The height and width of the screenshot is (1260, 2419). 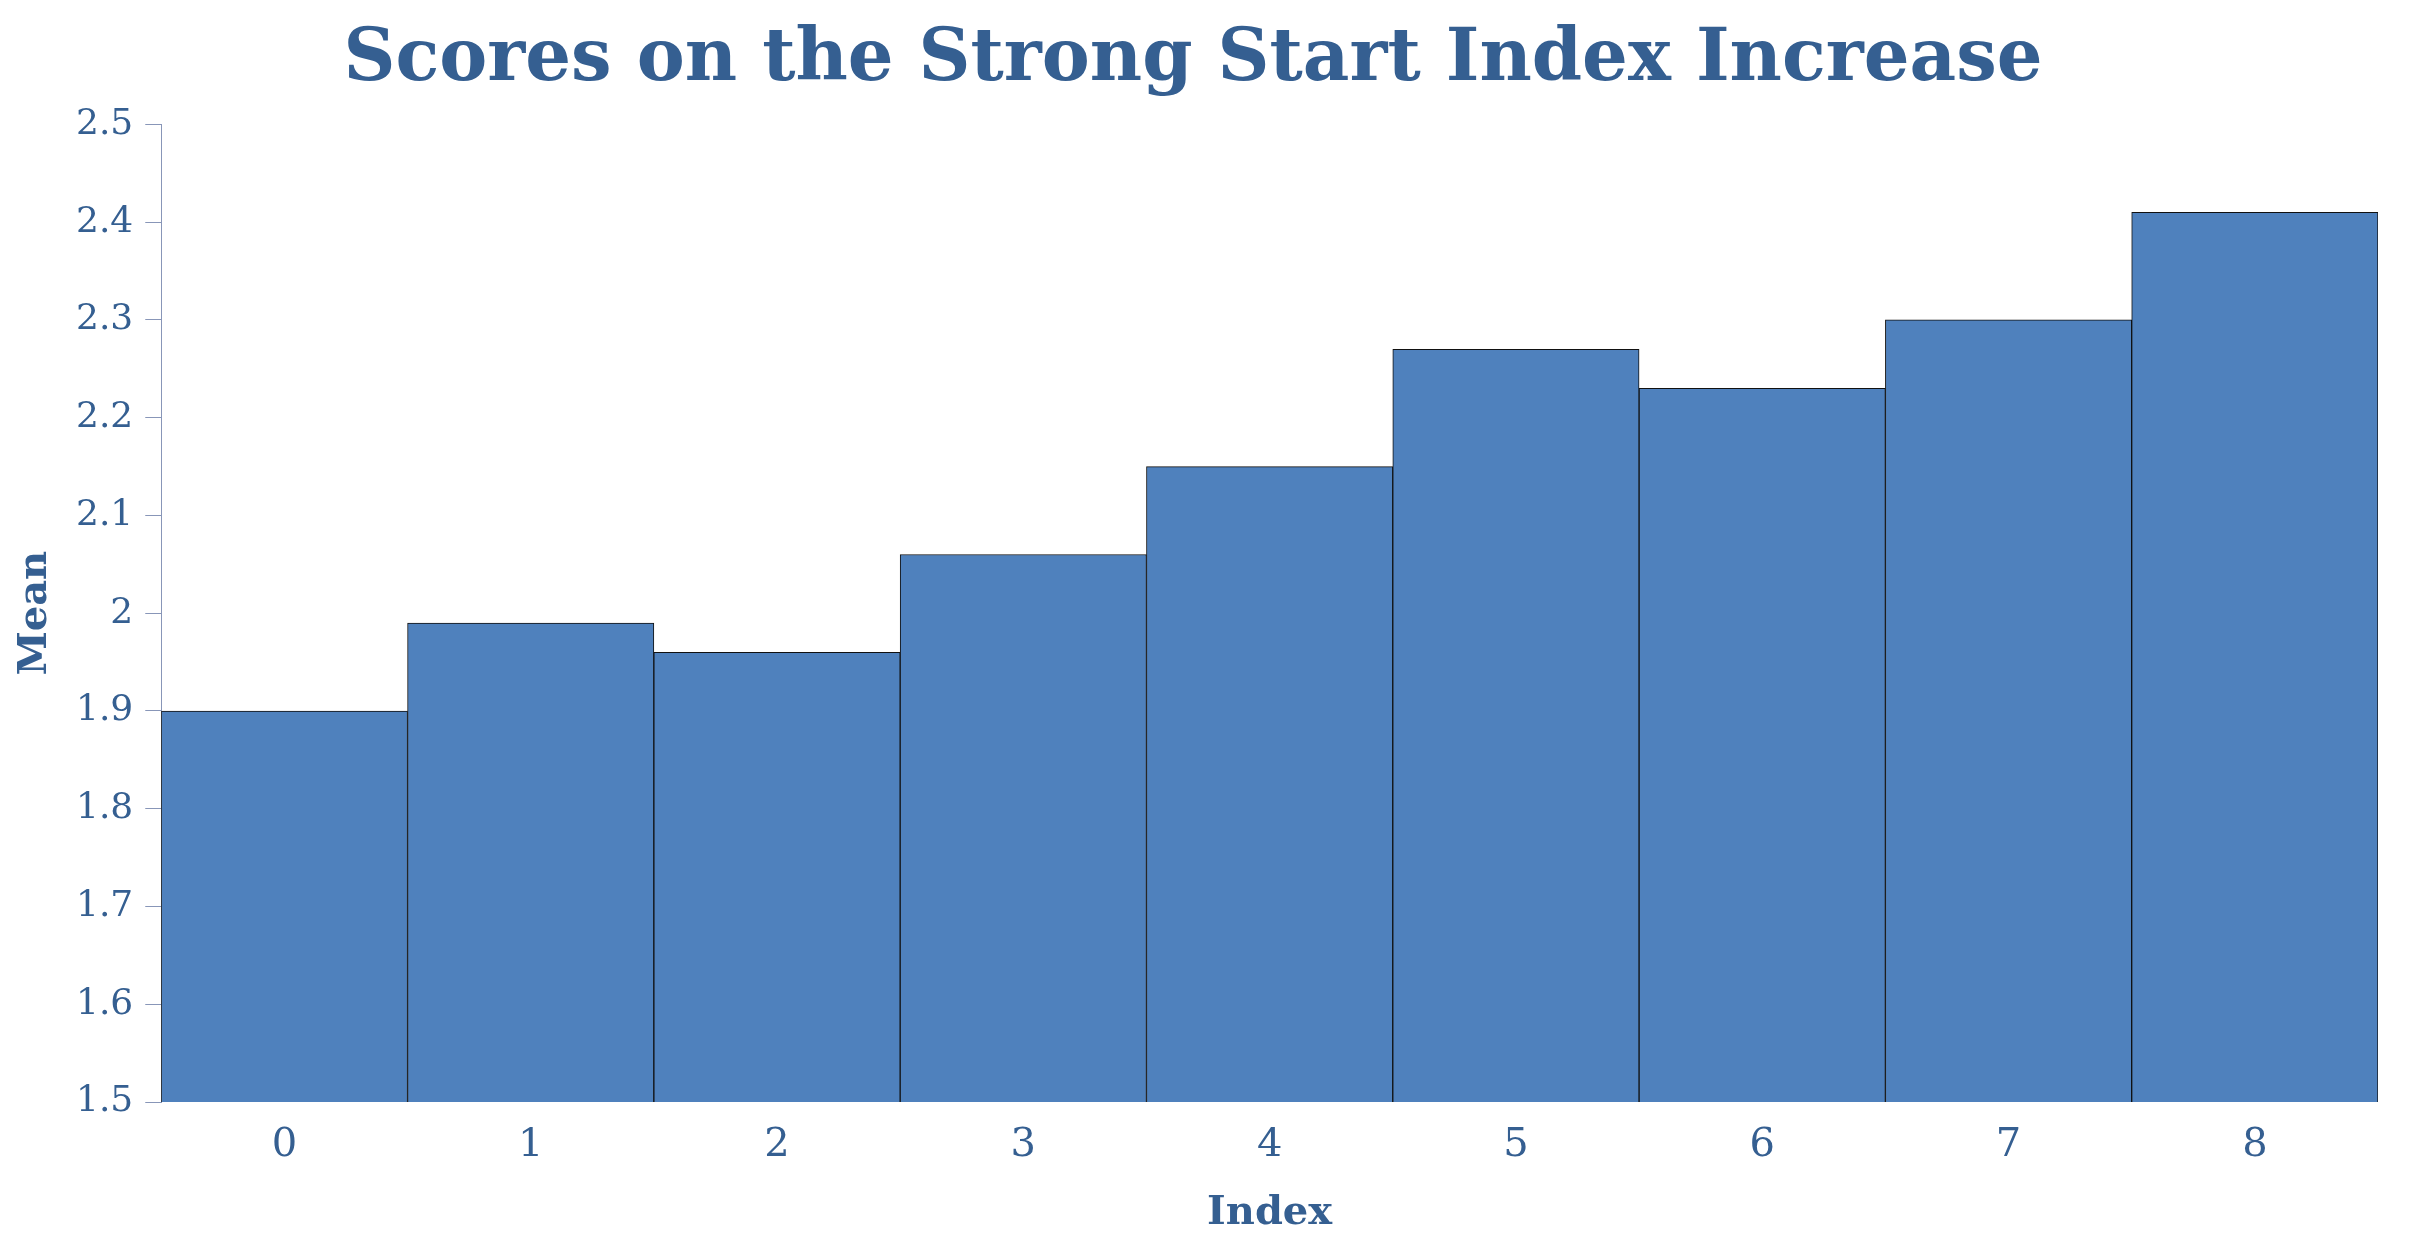 I want to click on y-tick-label: 1.8, so click(x=104, y=806).